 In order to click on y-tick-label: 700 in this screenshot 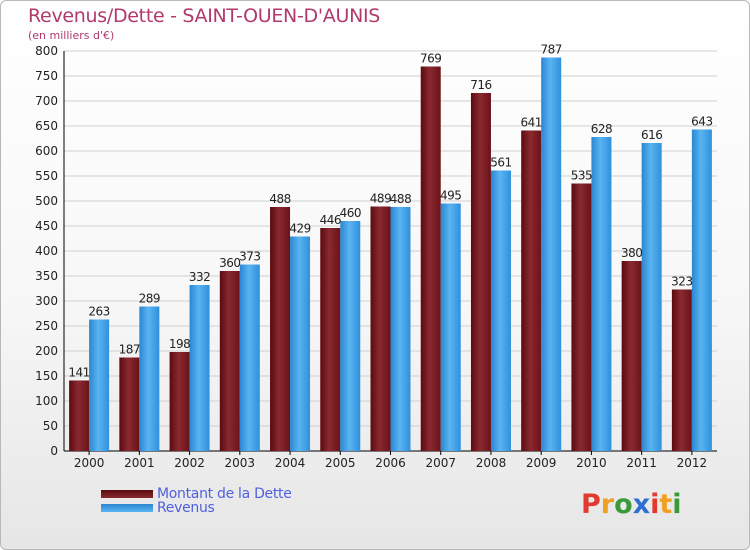, I will do `click(46, 101)`.